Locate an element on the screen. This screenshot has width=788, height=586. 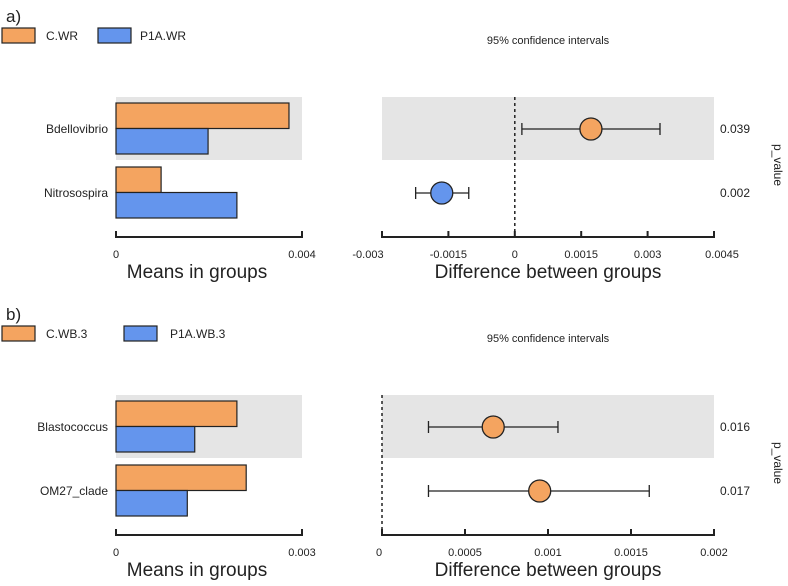
category-label: Bdellovibrio is located at coordinates (77, 129).